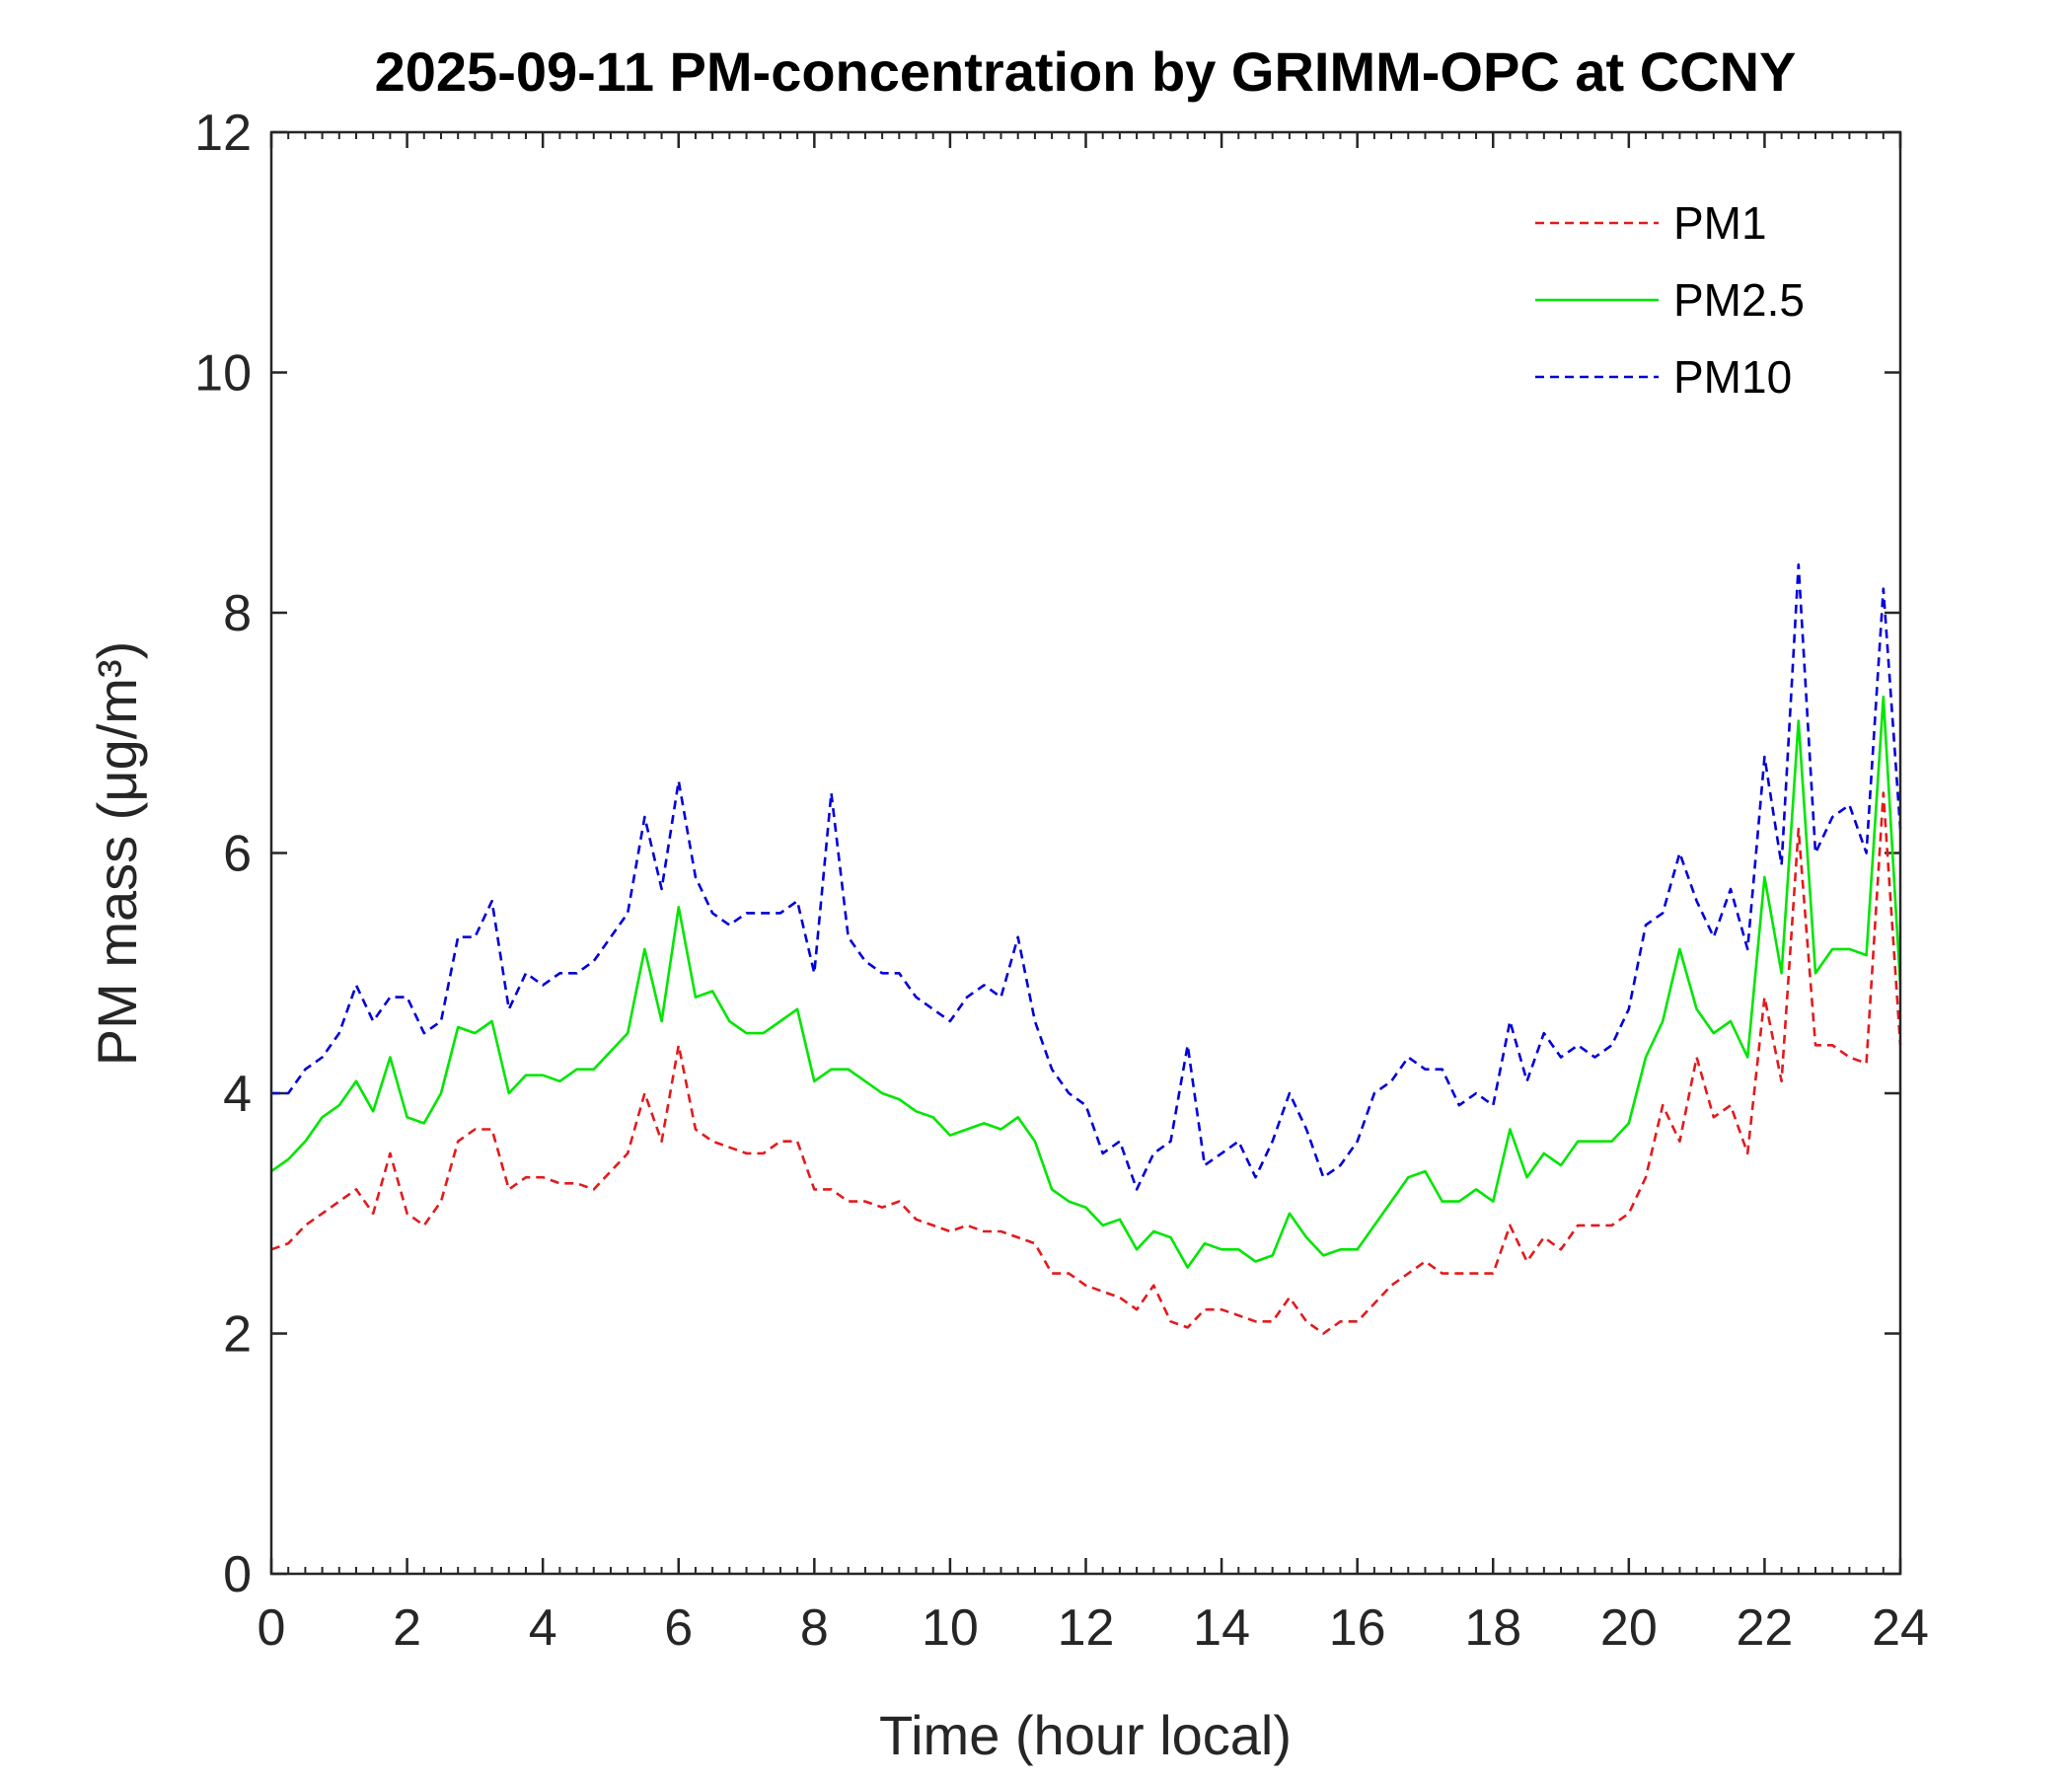  I want to click on y-axis-label: PM mass (μg/m³), so click(117, 854).